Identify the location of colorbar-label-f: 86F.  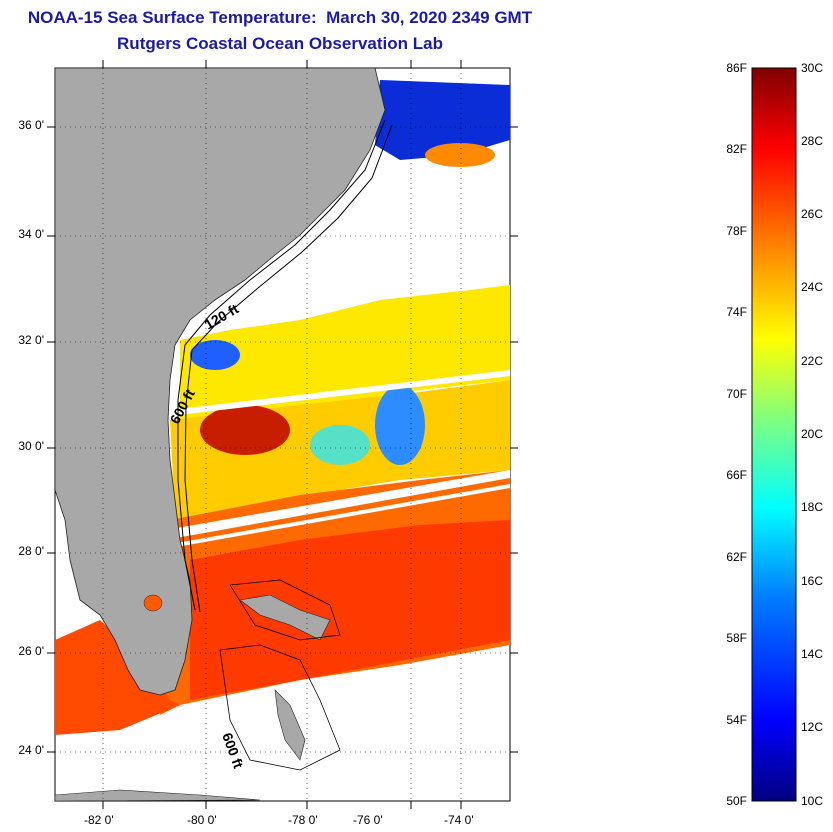
(736, 68).